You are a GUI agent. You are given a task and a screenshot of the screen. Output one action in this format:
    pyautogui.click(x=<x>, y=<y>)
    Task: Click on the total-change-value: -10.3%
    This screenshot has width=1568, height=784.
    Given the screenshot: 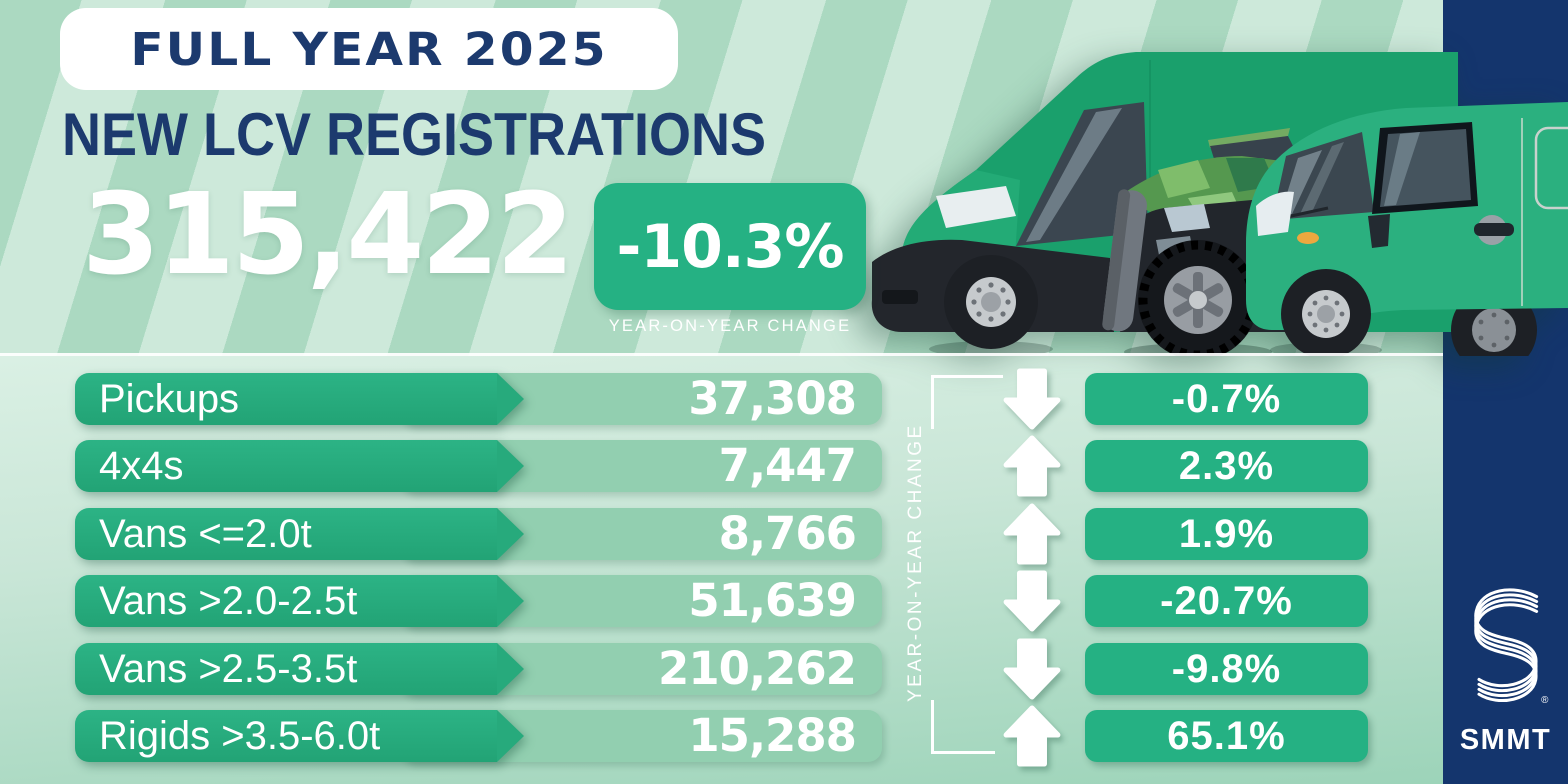 What is the action you would take?
    pyautogui.click(x=730, y=246)
    